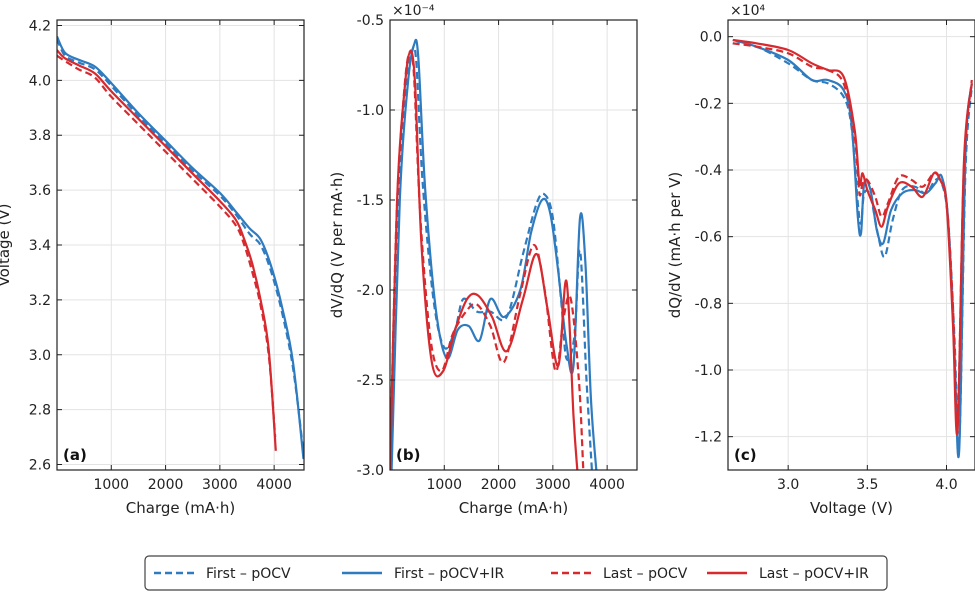 This screenshot has width=975, height=603. What do you see at coordinates (40, 411) in the screenshot?
I see `y-tick-label: 2.8` at bounding box center [40, 411].